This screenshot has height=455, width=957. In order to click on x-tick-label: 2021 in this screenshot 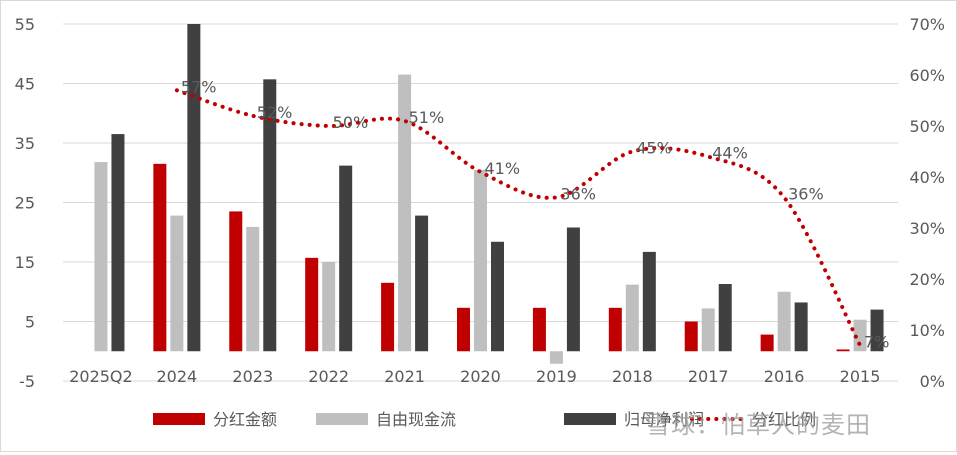, I will do `click(404, 376)`.